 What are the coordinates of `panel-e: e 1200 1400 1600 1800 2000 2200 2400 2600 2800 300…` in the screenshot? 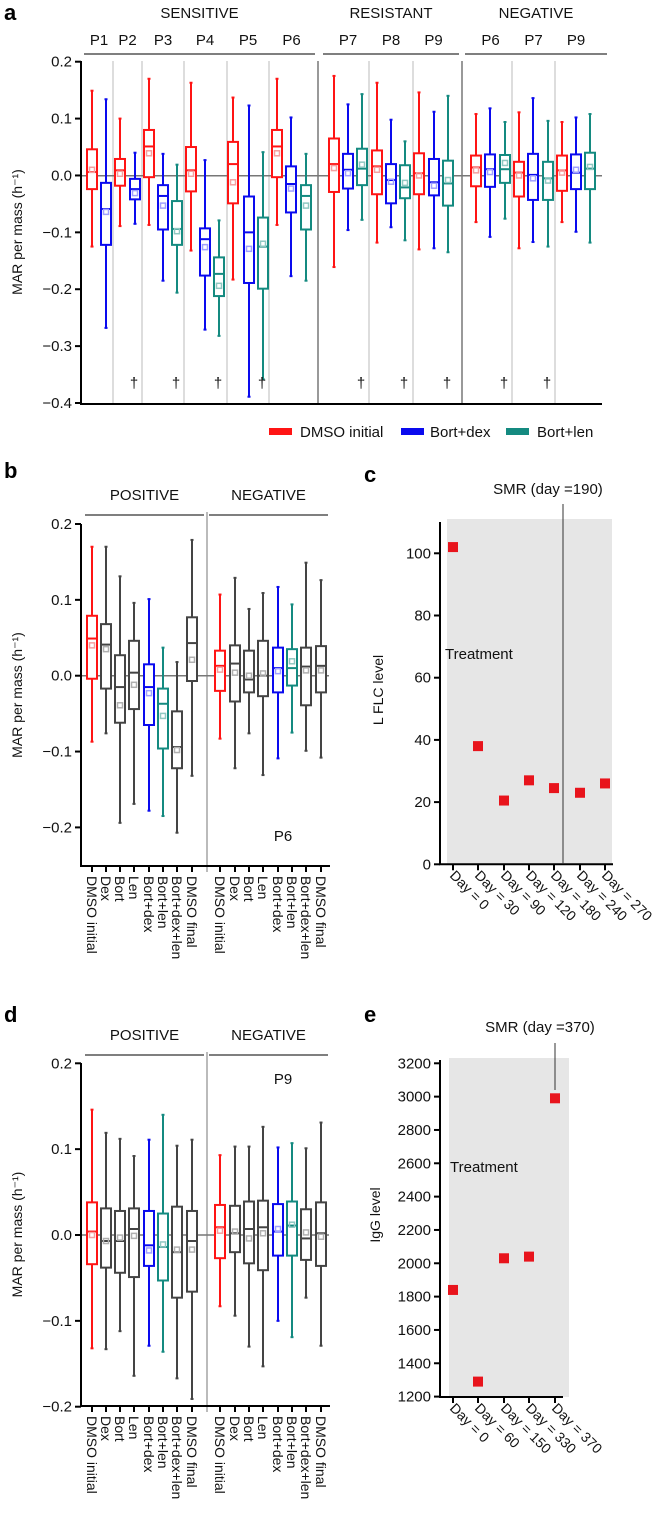 It's located at (485, 1229).